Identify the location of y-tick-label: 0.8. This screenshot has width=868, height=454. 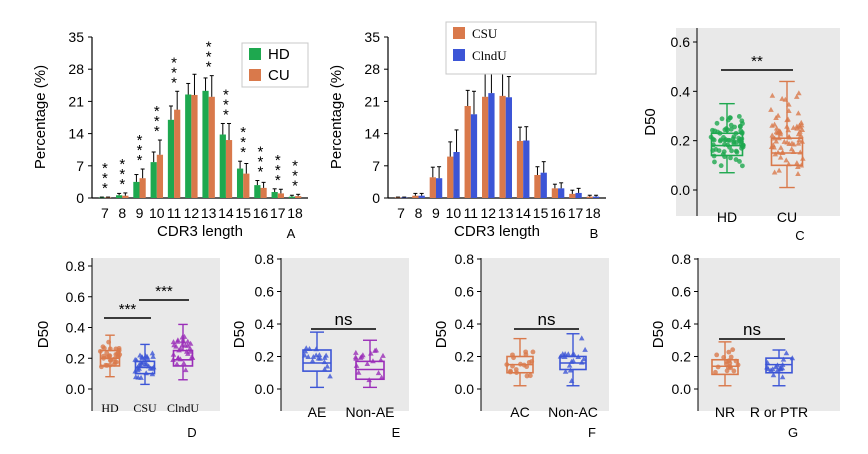
(465, 259).